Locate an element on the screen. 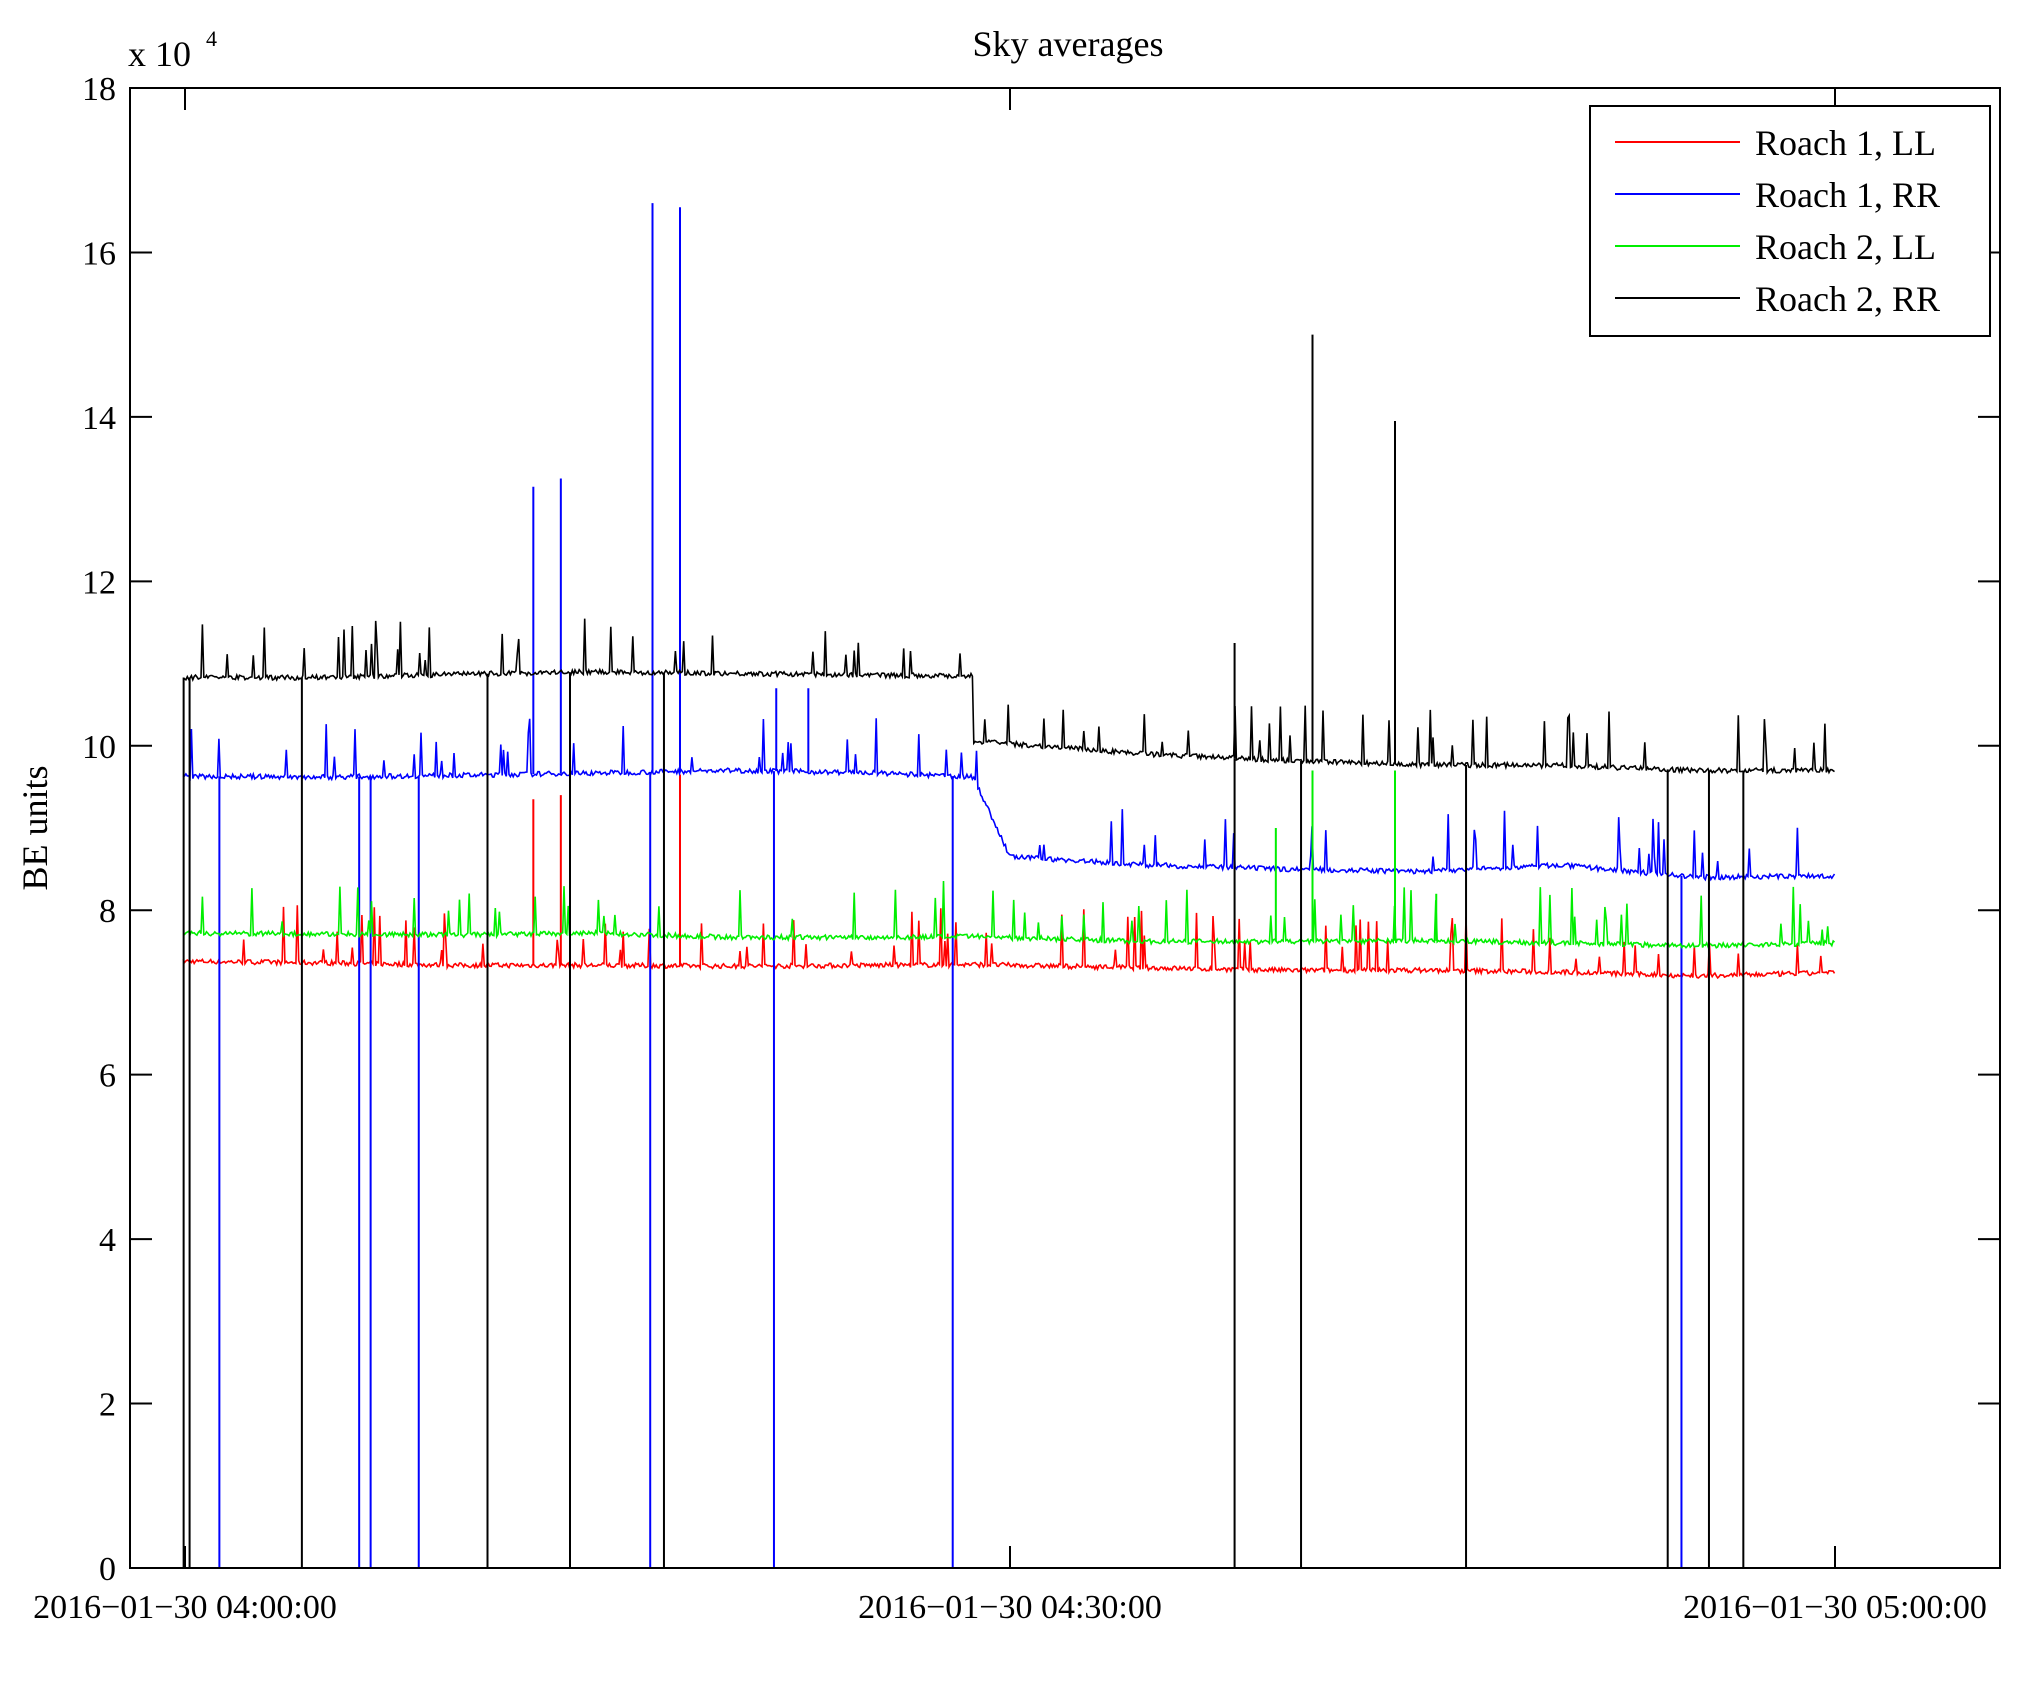 The height and width of the screenshot is (1683, 2017). legend-label: Roach 2, LL is located at coordinates (1845, 247).